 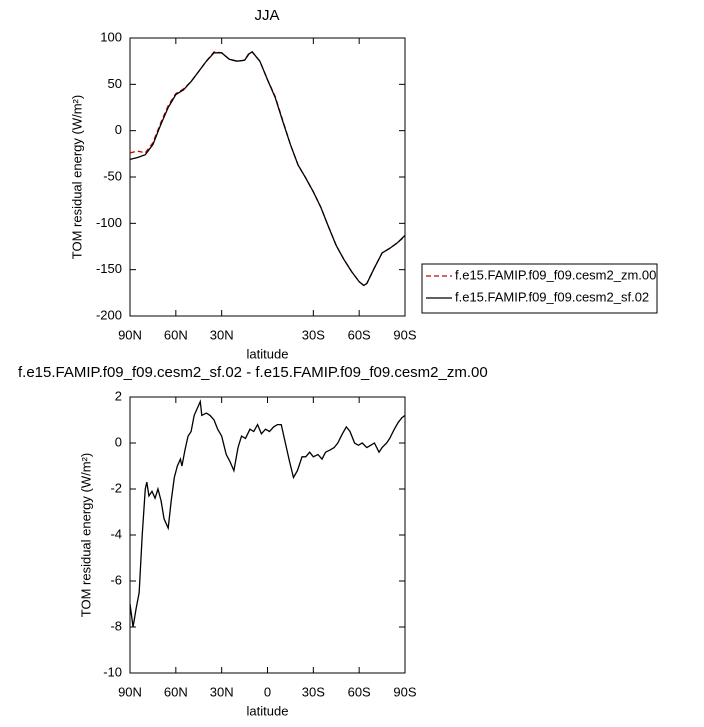 What do you see at coordinates (109, 314) in the screenshot?
I see `y-tick-label: -200` at bounding box center [109, 314].